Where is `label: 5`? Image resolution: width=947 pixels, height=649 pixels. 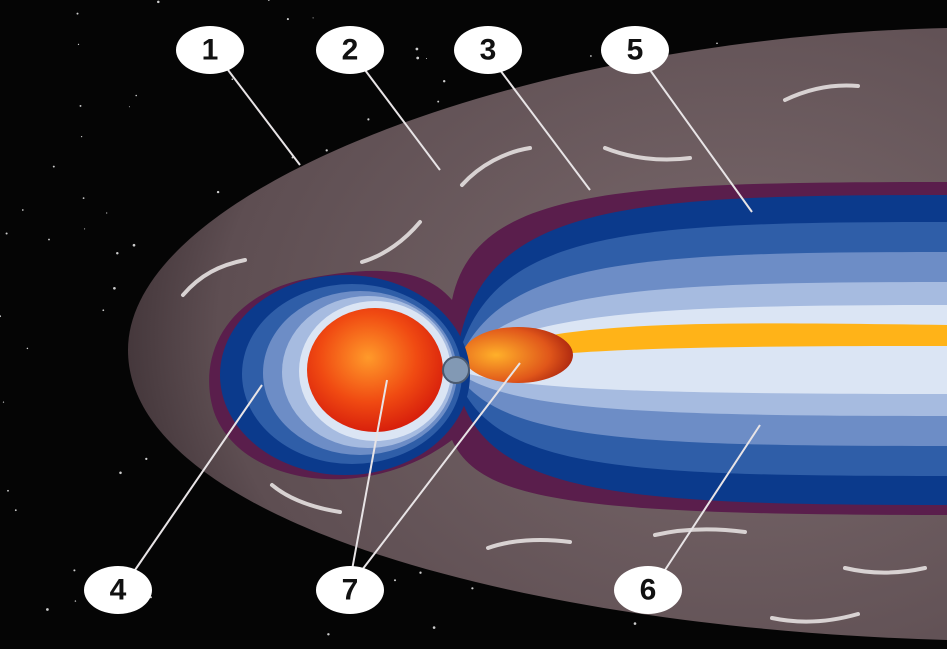 label: 5 is located at coordinates (635, 50).